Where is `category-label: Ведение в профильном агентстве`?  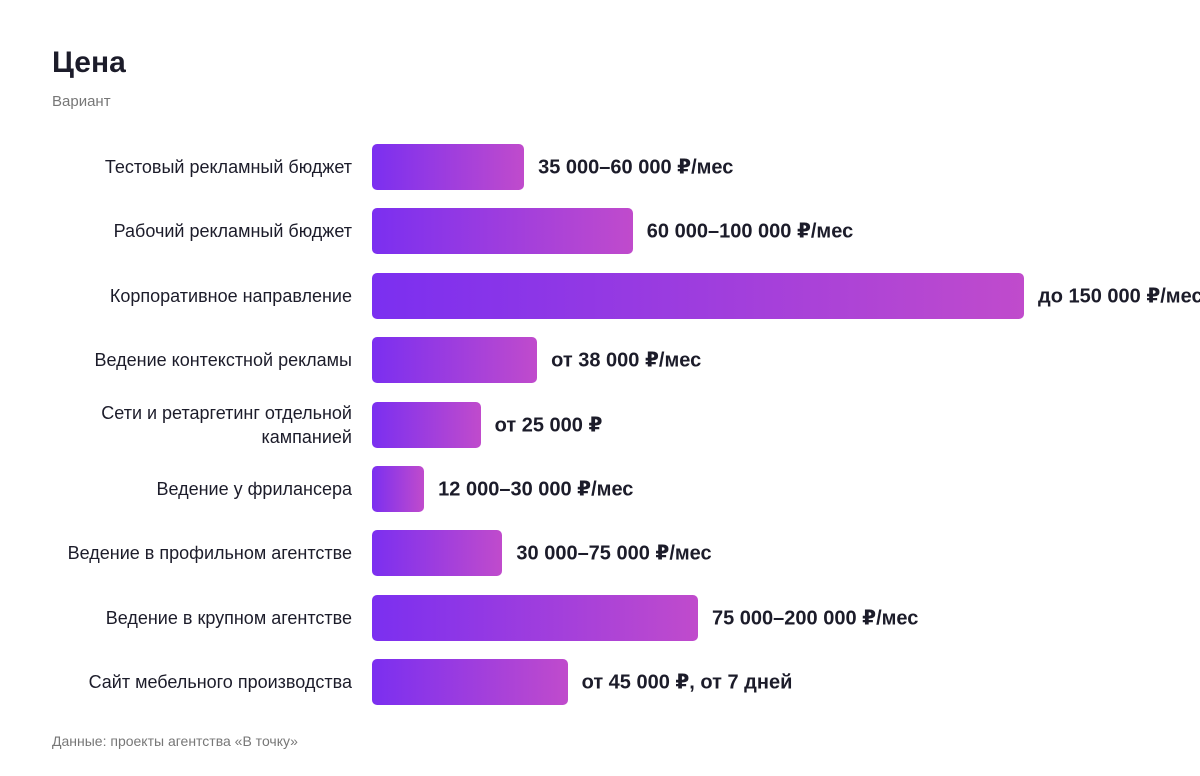 category-label: Ведение в профильном агентстве is located at coordinates (209, 553).